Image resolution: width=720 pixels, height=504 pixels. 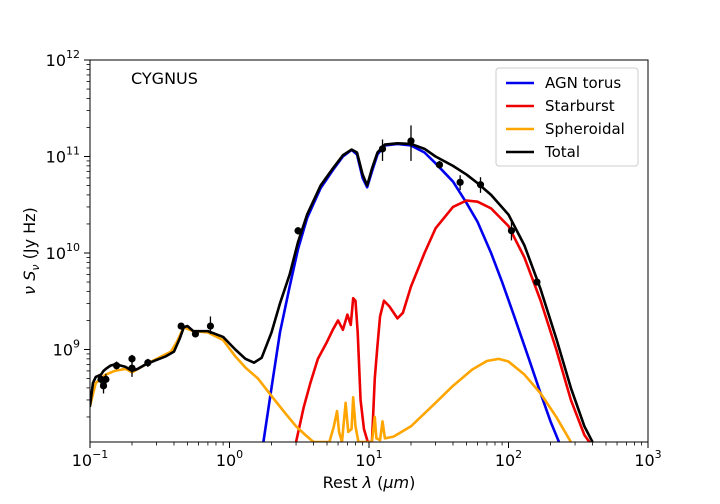 I want to click on legend: AGN torus Starburst Spheroidal Total, so click(x=567, y=117).